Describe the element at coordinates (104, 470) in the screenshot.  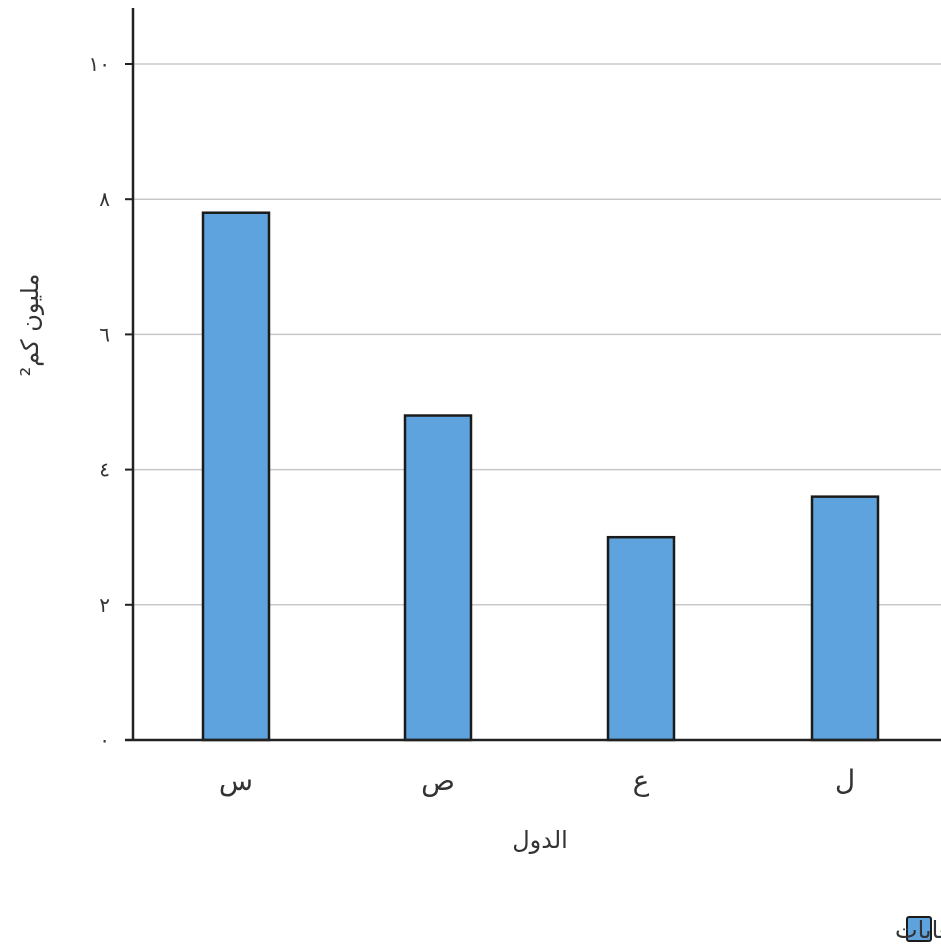
I see `y-tick-label-4: ٤` at that location.